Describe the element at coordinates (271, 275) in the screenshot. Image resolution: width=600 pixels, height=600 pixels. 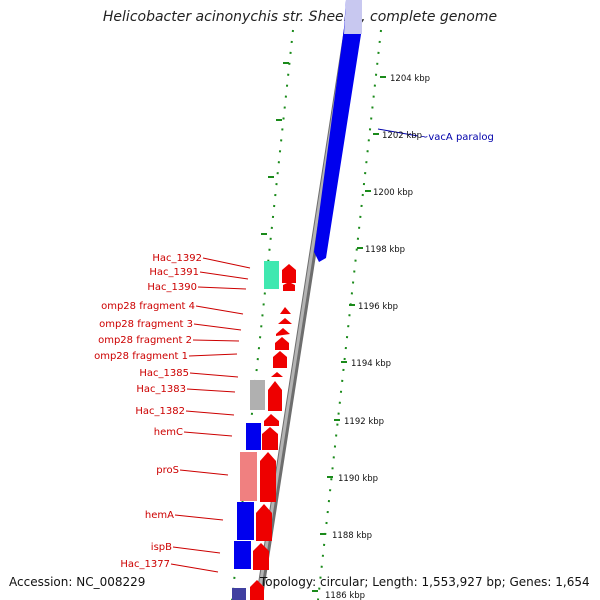
I see `gene-hac-1392-block` at that location.